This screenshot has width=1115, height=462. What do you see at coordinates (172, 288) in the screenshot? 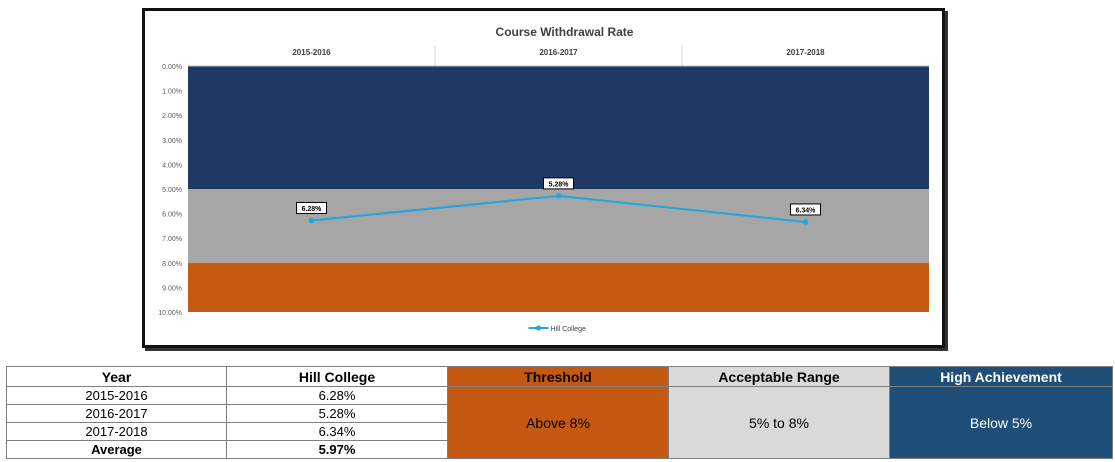
I see `y-tick-label: 9.00%` at bounding box center [172, 288].